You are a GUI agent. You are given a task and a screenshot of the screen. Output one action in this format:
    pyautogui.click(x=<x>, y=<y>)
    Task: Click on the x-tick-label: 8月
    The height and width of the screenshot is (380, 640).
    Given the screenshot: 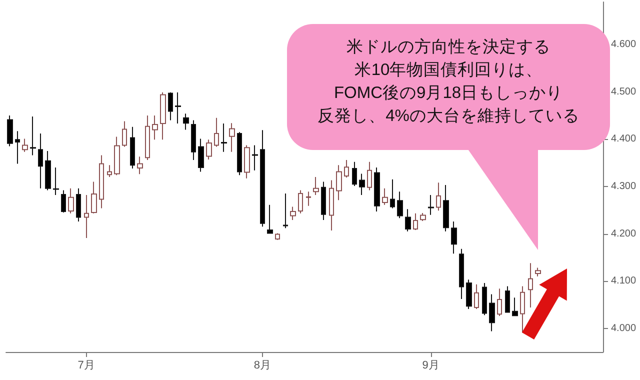 What is the action you would take?
    pyautogui.click(x=262, y=366)
    